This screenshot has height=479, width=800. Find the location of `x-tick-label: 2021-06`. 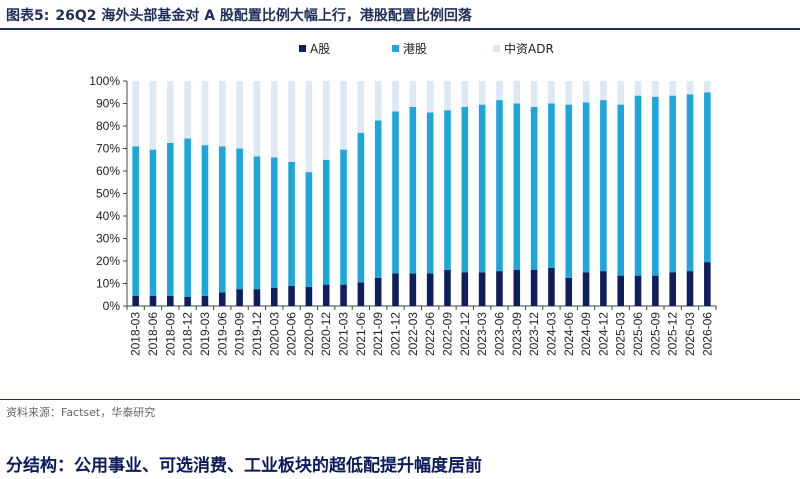

x-tick-label: 2021-06 is located at coordinates (361, 334).